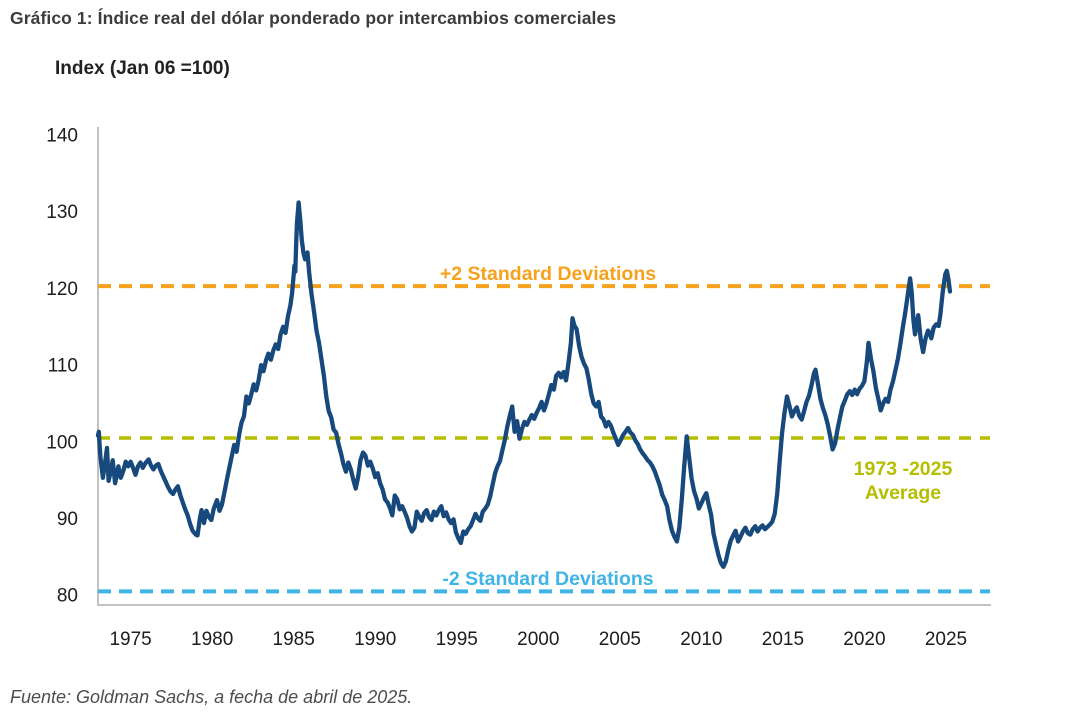 The image size is (1090, 720). I want to click on y-tick-label: 130, so click(62, 212).